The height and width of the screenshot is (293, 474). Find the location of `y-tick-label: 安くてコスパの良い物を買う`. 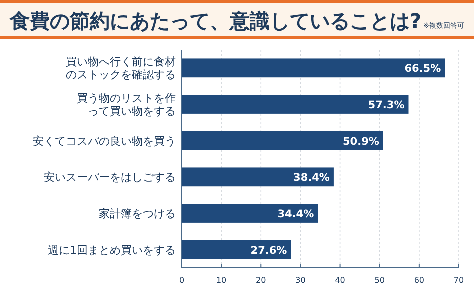

y-tick-label: 安くてコスパの良い物を買う is located at coordinates (104, 141).